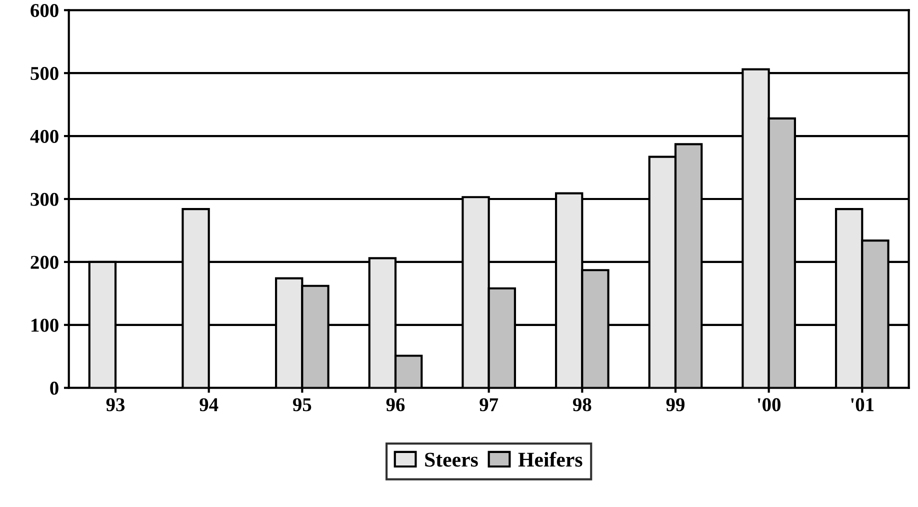  I want to click on x-tick-label: 94, so click(209, 405).